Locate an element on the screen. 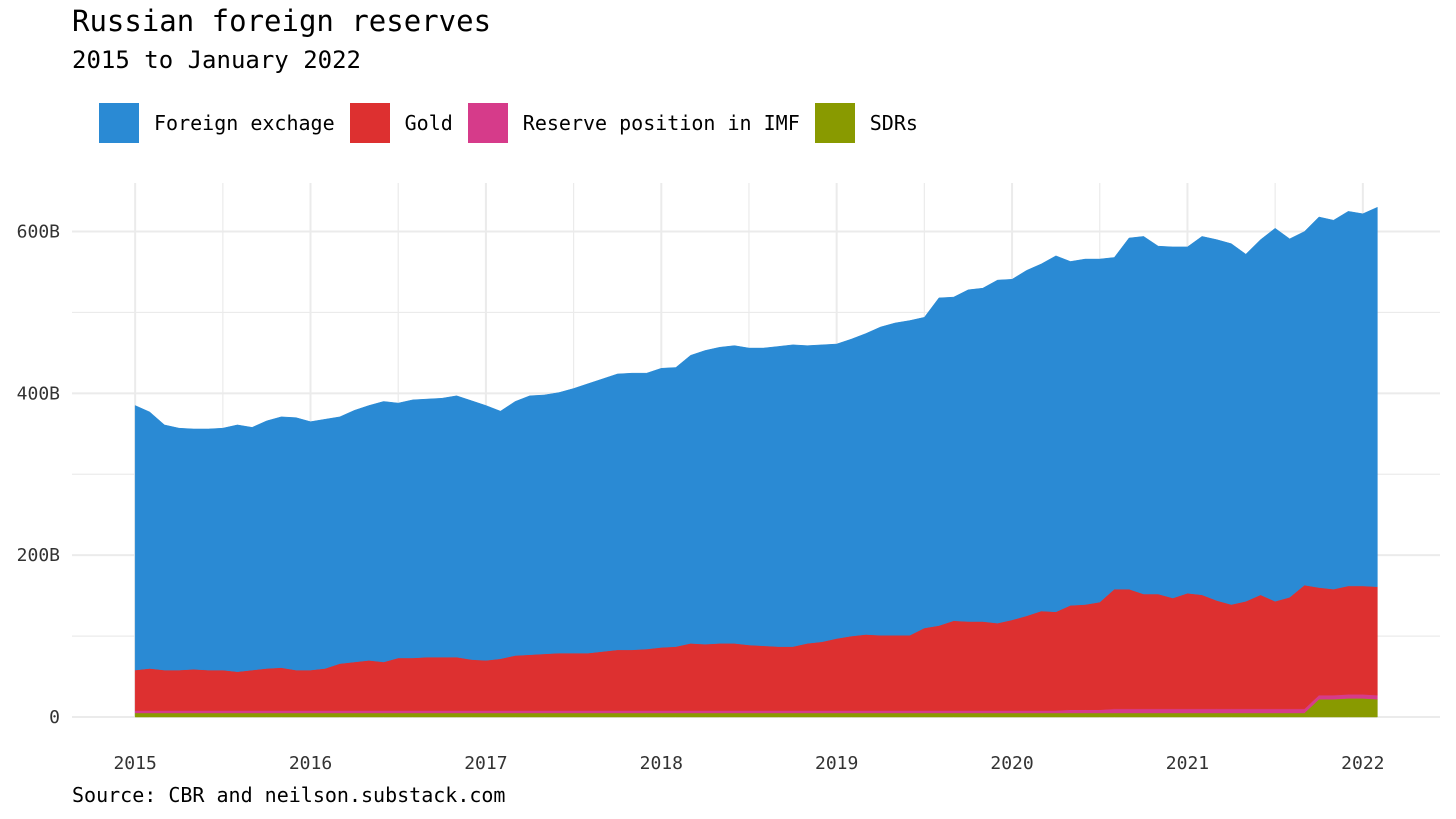 The width and height of the screenshot is (1456, 819). legend-item-gold: Gold is located at coordinates (401, 123).